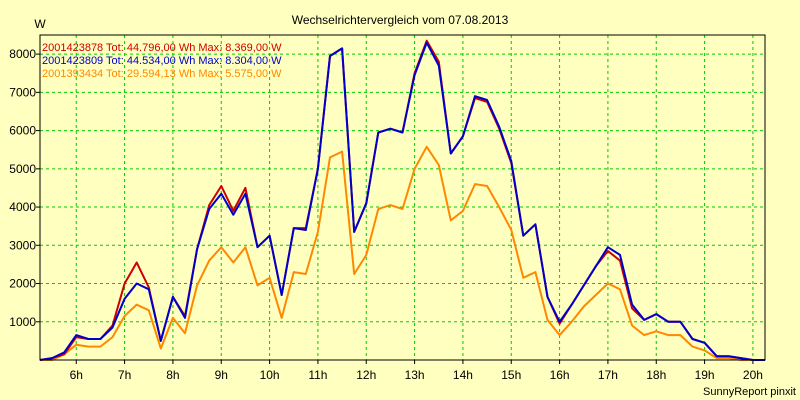 The width and height of the screenshot is (800, 400). I want to click on y-axis: 1000 2000 3000 4000 5000 6000 7000 8000, so click(24, 188).